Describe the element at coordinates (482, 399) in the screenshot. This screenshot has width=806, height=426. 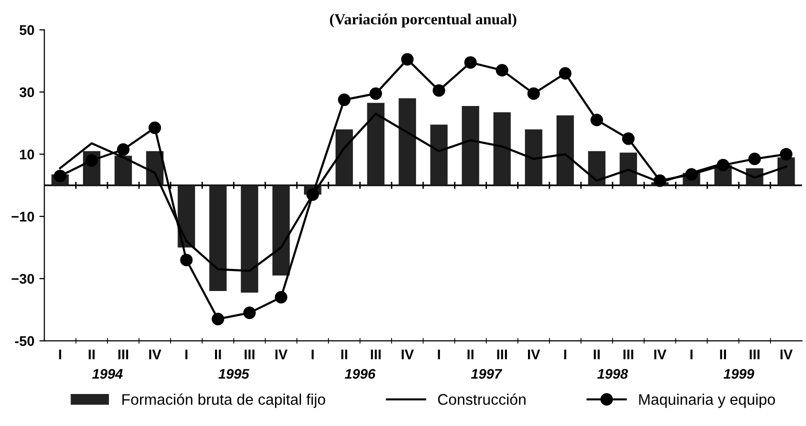
I see `legend-label: Construcción` at that location.